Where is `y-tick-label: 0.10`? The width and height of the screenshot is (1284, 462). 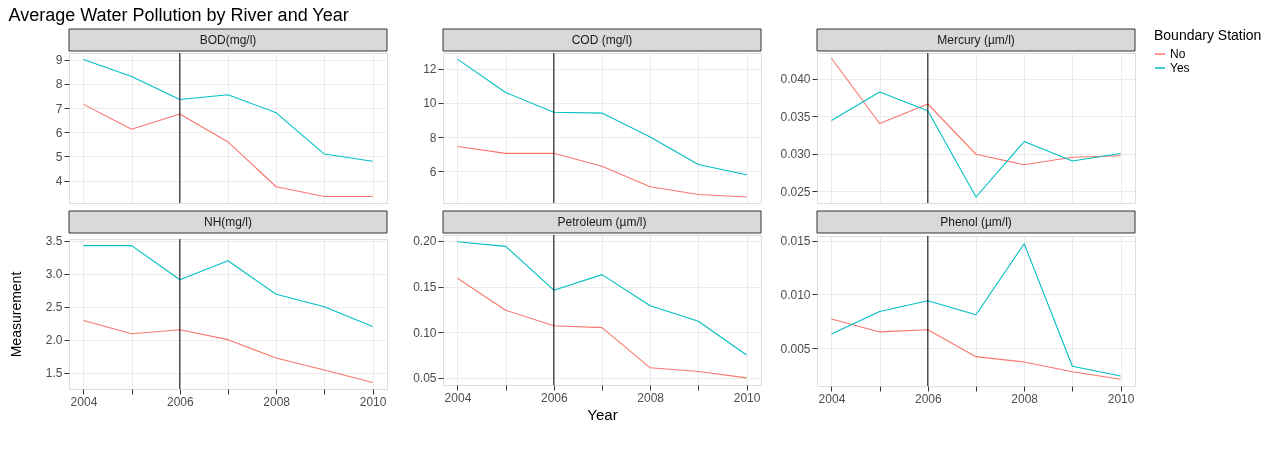
y-tick-label: 0.10 is located at coordinates (425, 332).